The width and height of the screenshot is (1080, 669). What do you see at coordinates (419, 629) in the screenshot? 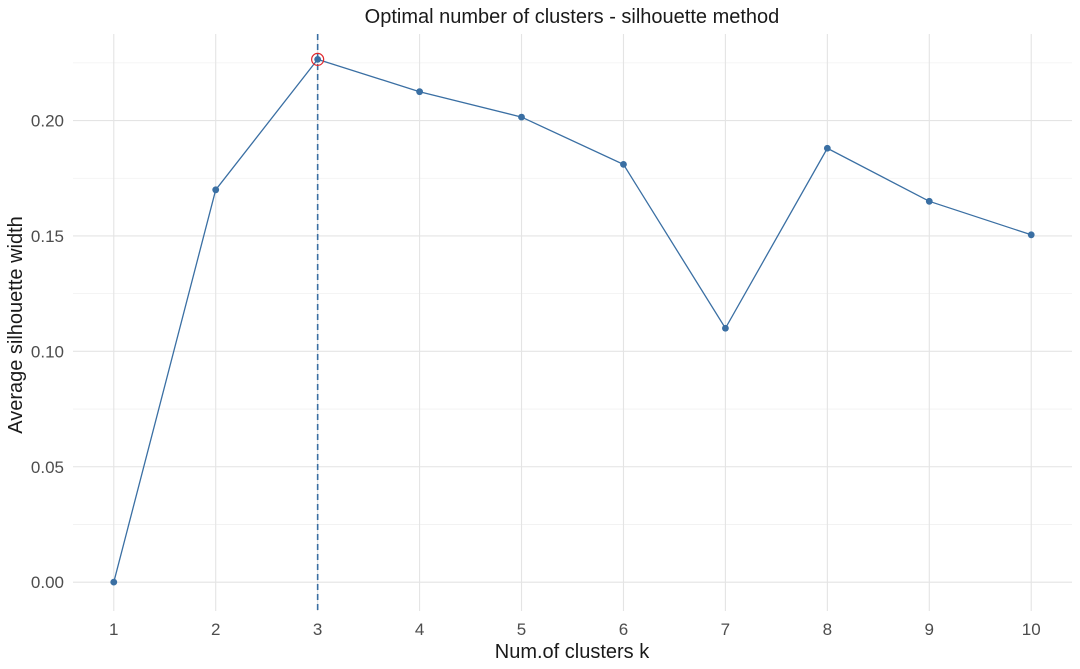
I see `x-tick-label: 4` at bounding box center [419, 629].